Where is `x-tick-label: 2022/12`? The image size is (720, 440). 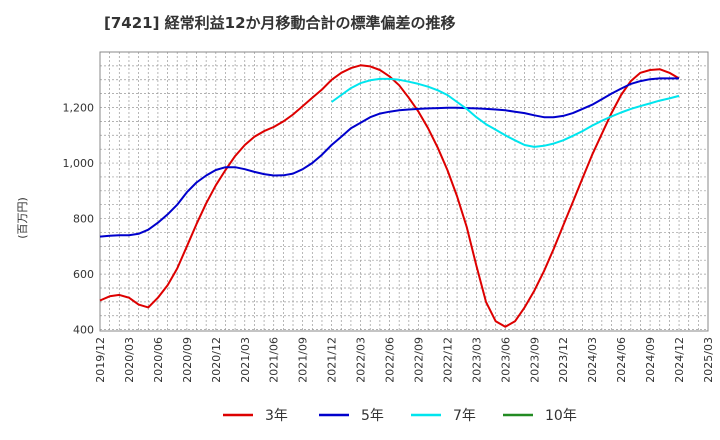
x-tick-label: 2022/12 is located at coordinates (447, 360).